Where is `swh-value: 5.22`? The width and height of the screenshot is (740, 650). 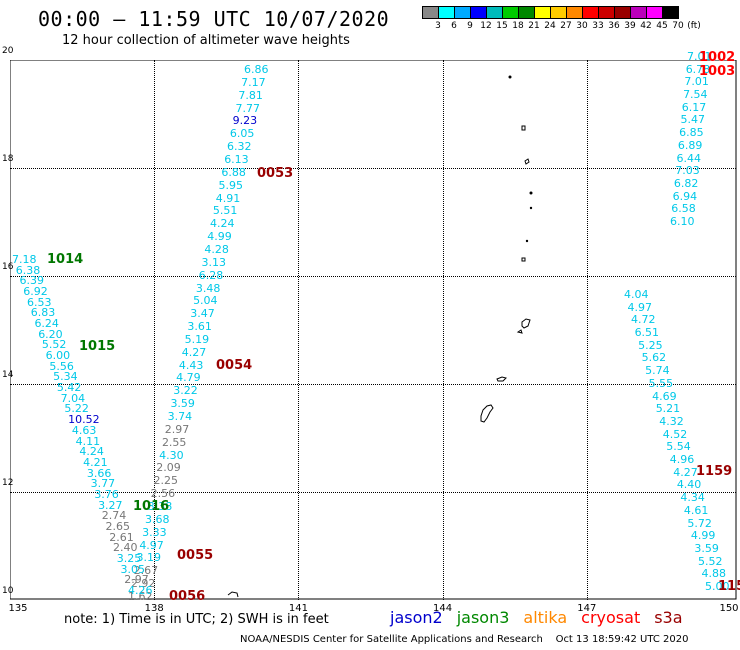 swh-value: 5.22 is located at coordinates (76, 409).